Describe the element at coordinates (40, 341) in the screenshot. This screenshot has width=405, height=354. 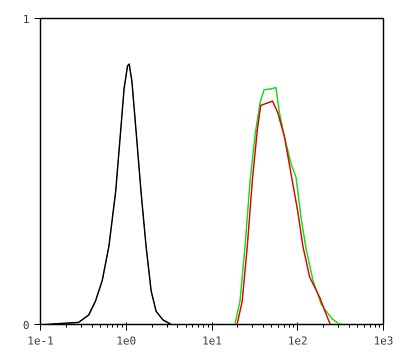
I see `x-tick-label: 1e-1` at that location.